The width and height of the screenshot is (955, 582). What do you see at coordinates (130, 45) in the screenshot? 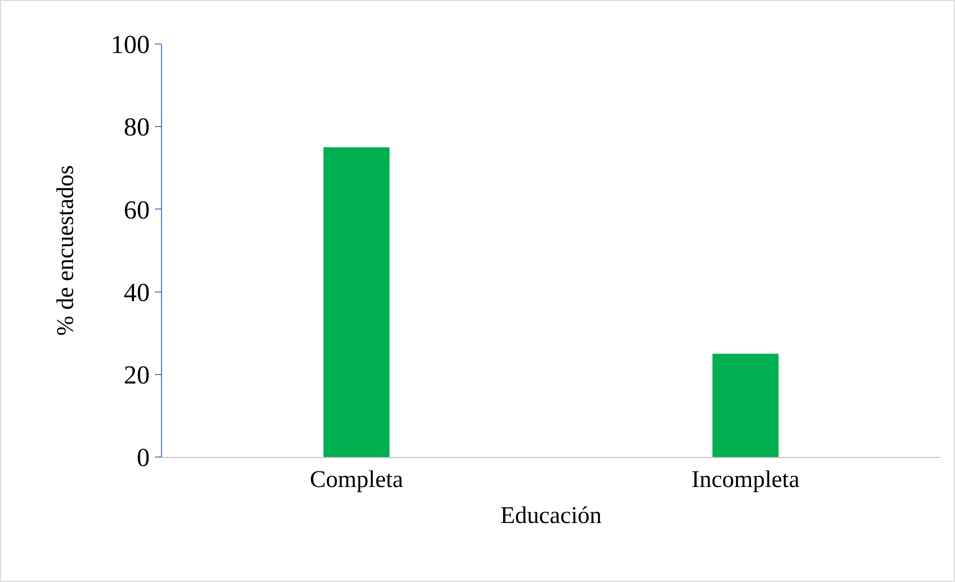
I see `y-tick-label: 100` at bounding box center [130, 45].